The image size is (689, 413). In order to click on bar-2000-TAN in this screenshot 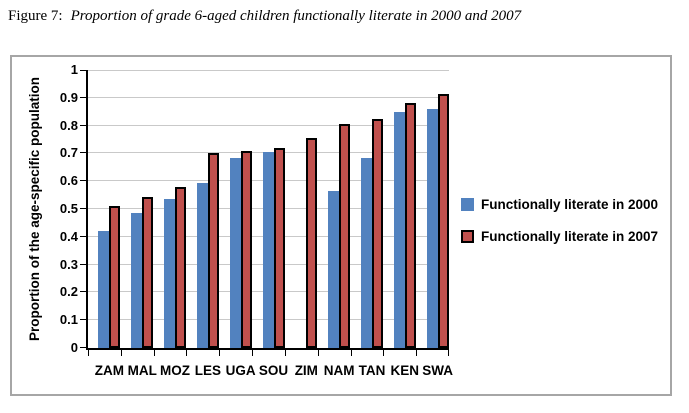, I will do `click(366, 252)`.